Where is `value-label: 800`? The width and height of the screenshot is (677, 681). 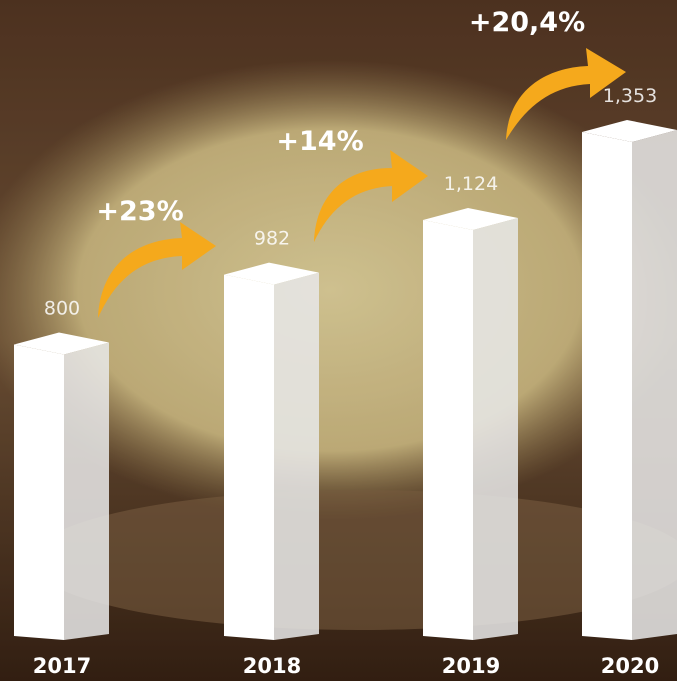 value-label: 800 is located at coordinates (62, 309).